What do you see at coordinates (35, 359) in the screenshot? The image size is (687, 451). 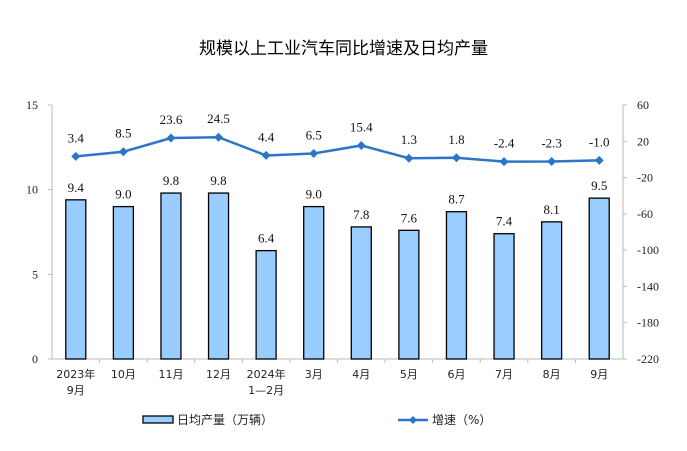 I see `left-tick-label: 0` at bounding box center [35, 359].